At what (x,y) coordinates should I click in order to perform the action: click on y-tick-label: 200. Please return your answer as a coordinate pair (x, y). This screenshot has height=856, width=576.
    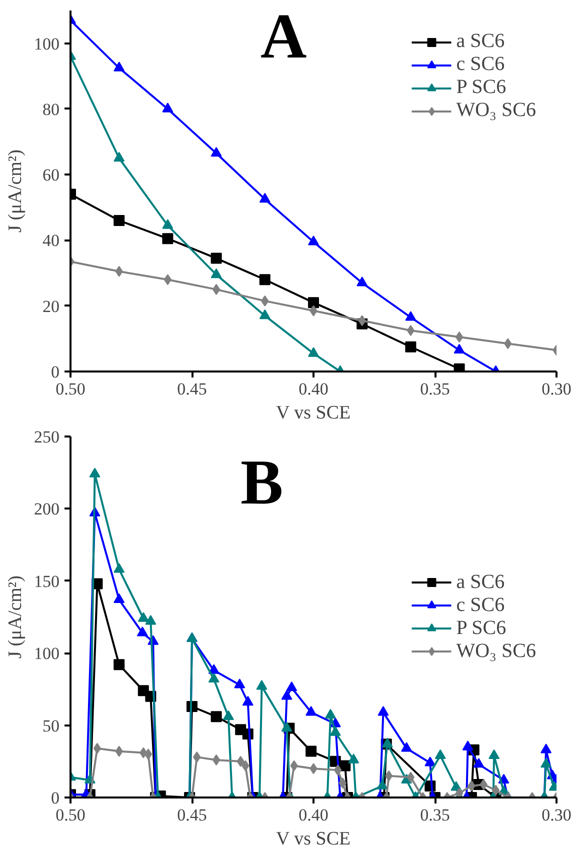
    Looking at the image, I should click on (47, 509).